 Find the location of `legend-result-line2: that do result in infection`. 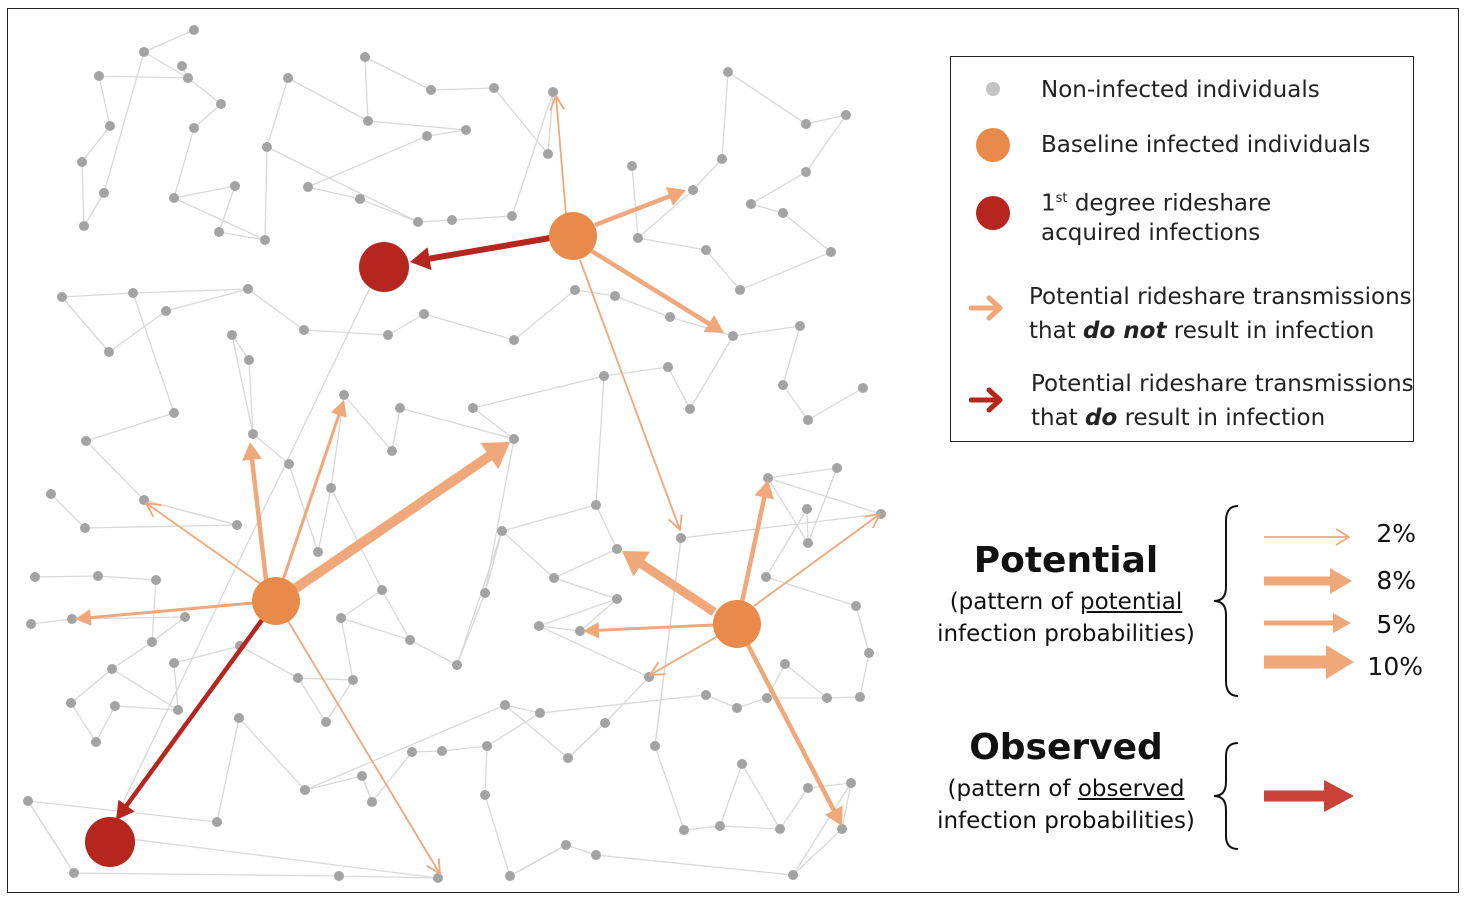

legend-result-line2: that do result in infection is located at coordinates (1178, 418).